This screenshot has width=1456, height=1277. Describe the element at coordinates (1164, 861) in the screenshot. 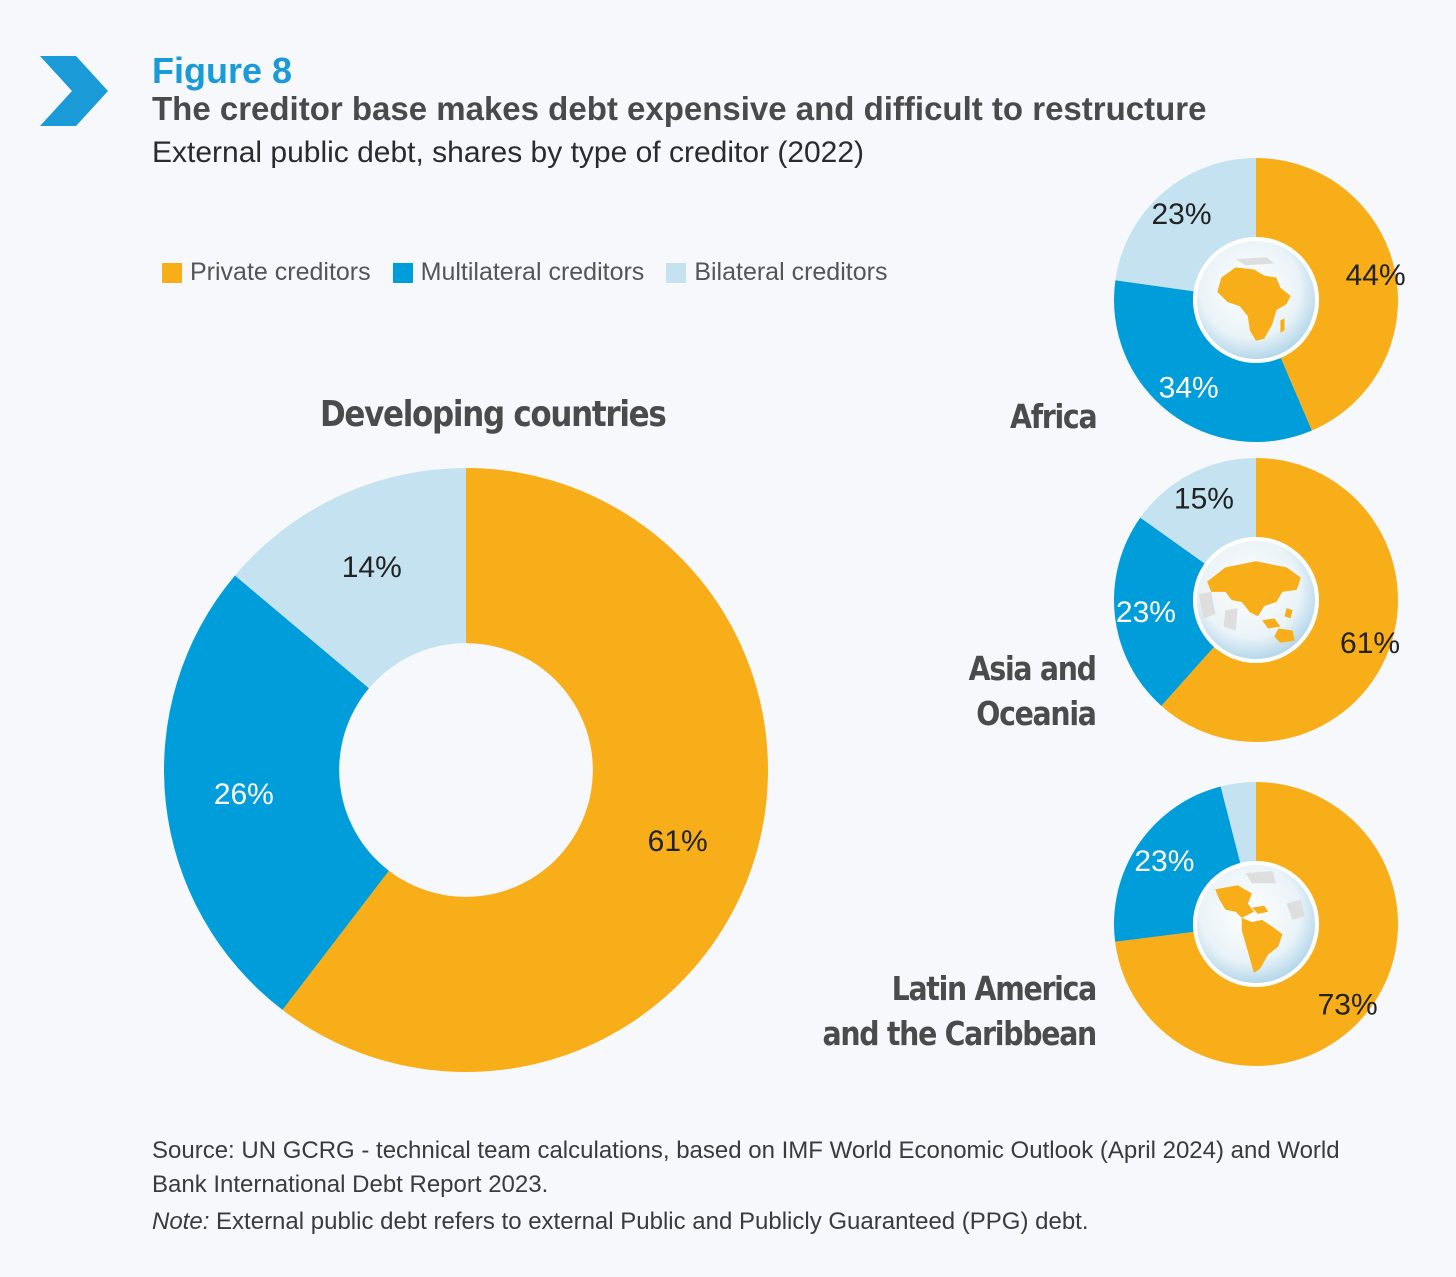

I see `data-label-latam-multilateral: 23%` at that location.